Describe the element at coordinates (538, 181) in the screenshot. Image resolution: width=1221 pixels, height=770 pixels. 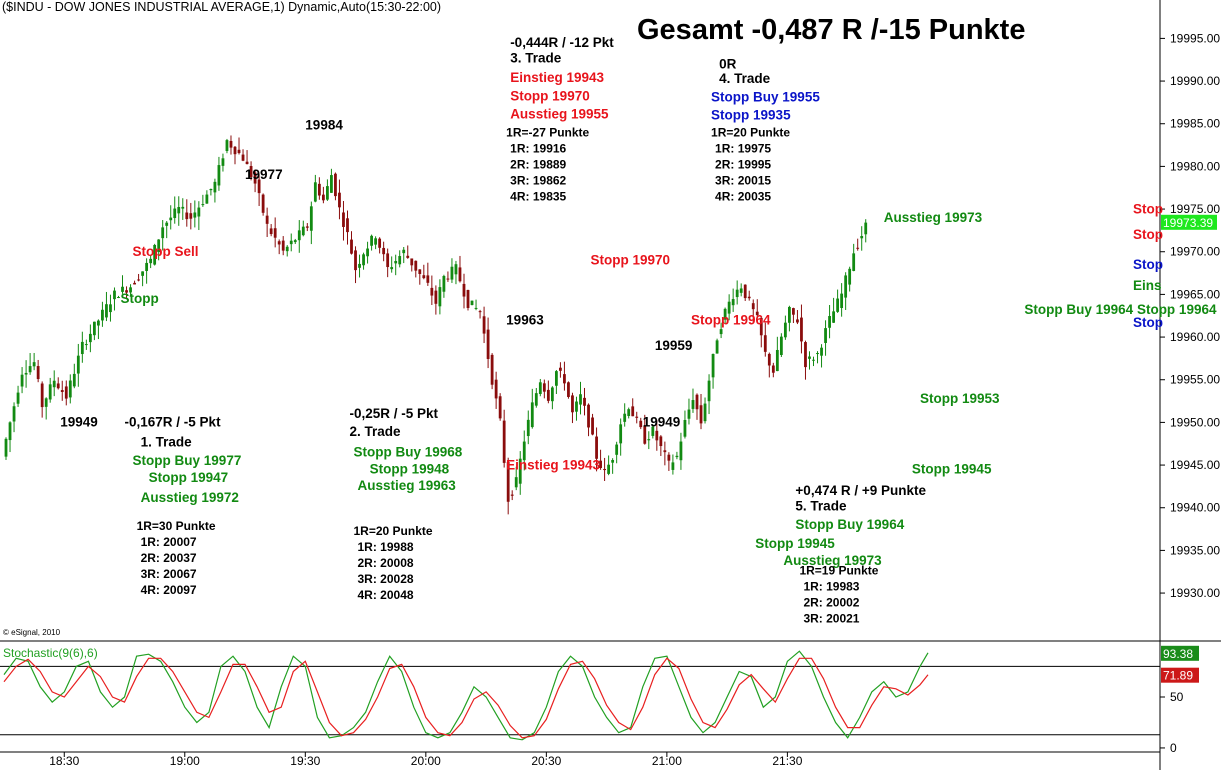
I see `trade-target-line: 3R: 19862` at that location.